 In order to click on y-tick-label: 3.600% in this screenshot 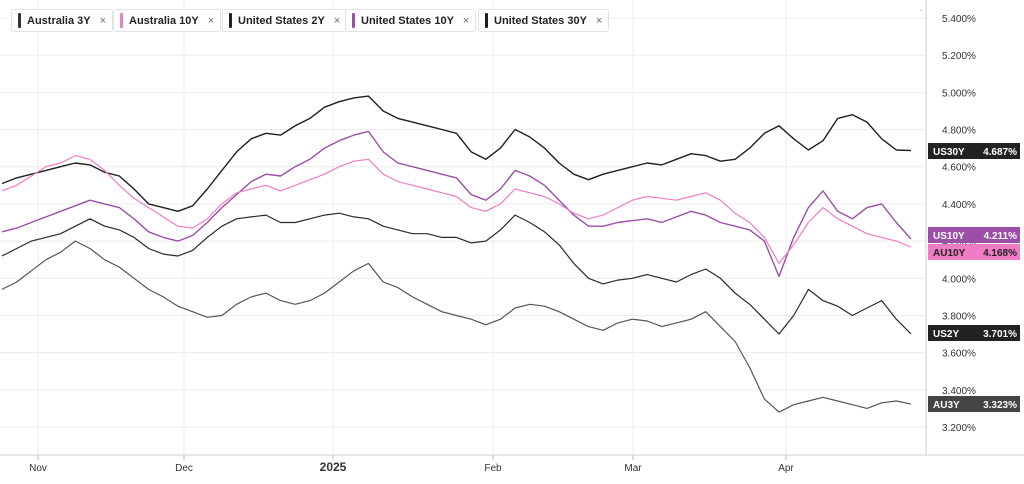, I will do `click(959, 354)`.